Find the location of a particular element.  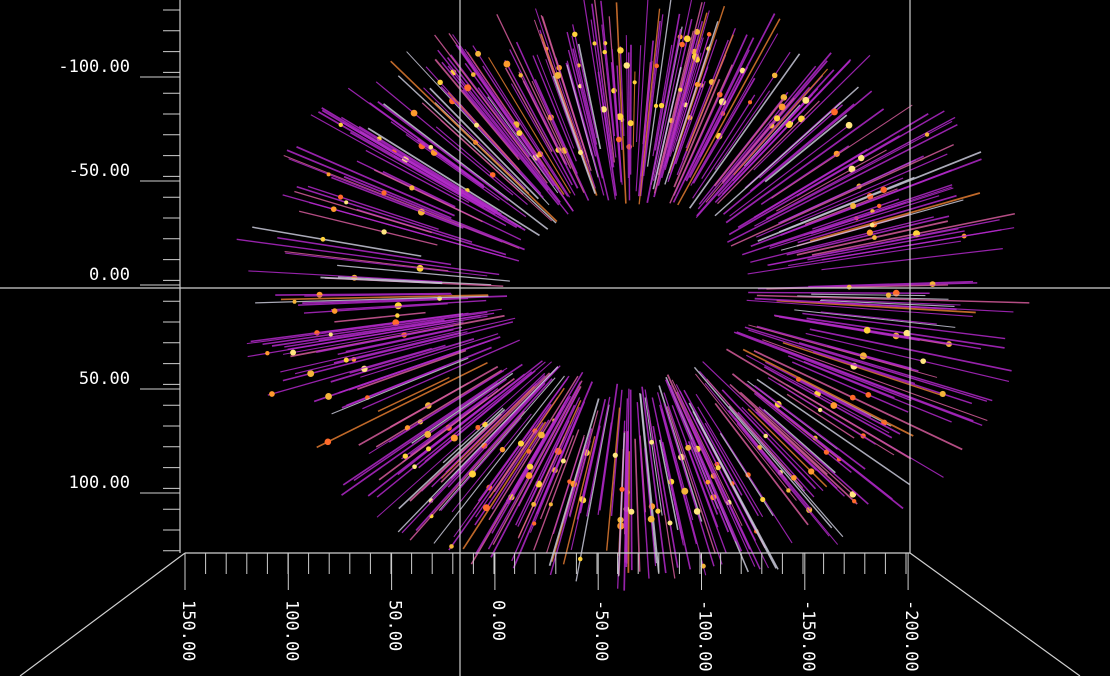

perspective-edge is located at coordinates (995, 614).